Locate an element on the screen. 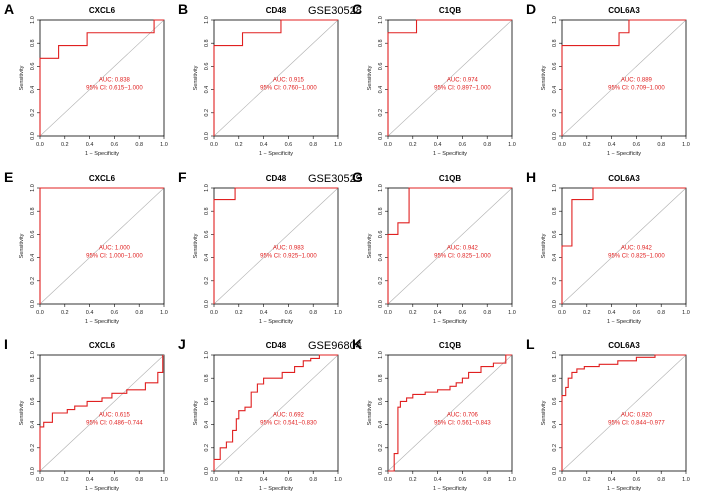  panel-letter: L is located at coordinates (530, 344).